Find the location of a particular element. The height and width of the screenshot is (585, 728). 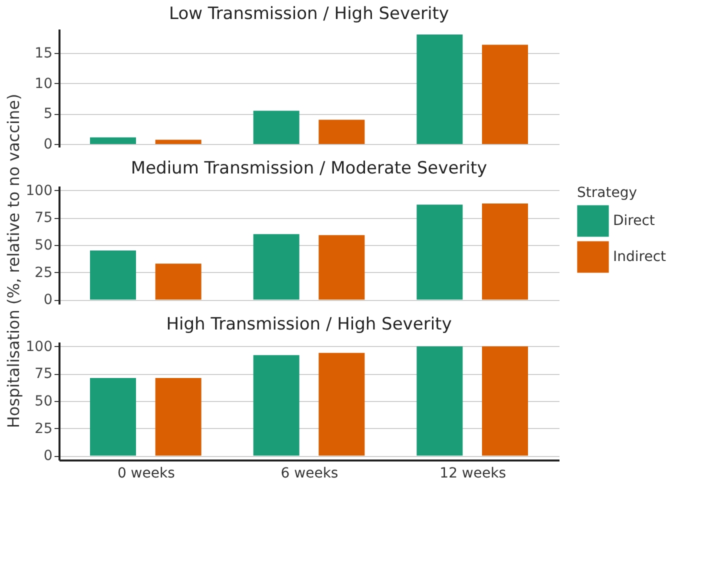

legend-label: Indirect is located at coordinates (640, 257).